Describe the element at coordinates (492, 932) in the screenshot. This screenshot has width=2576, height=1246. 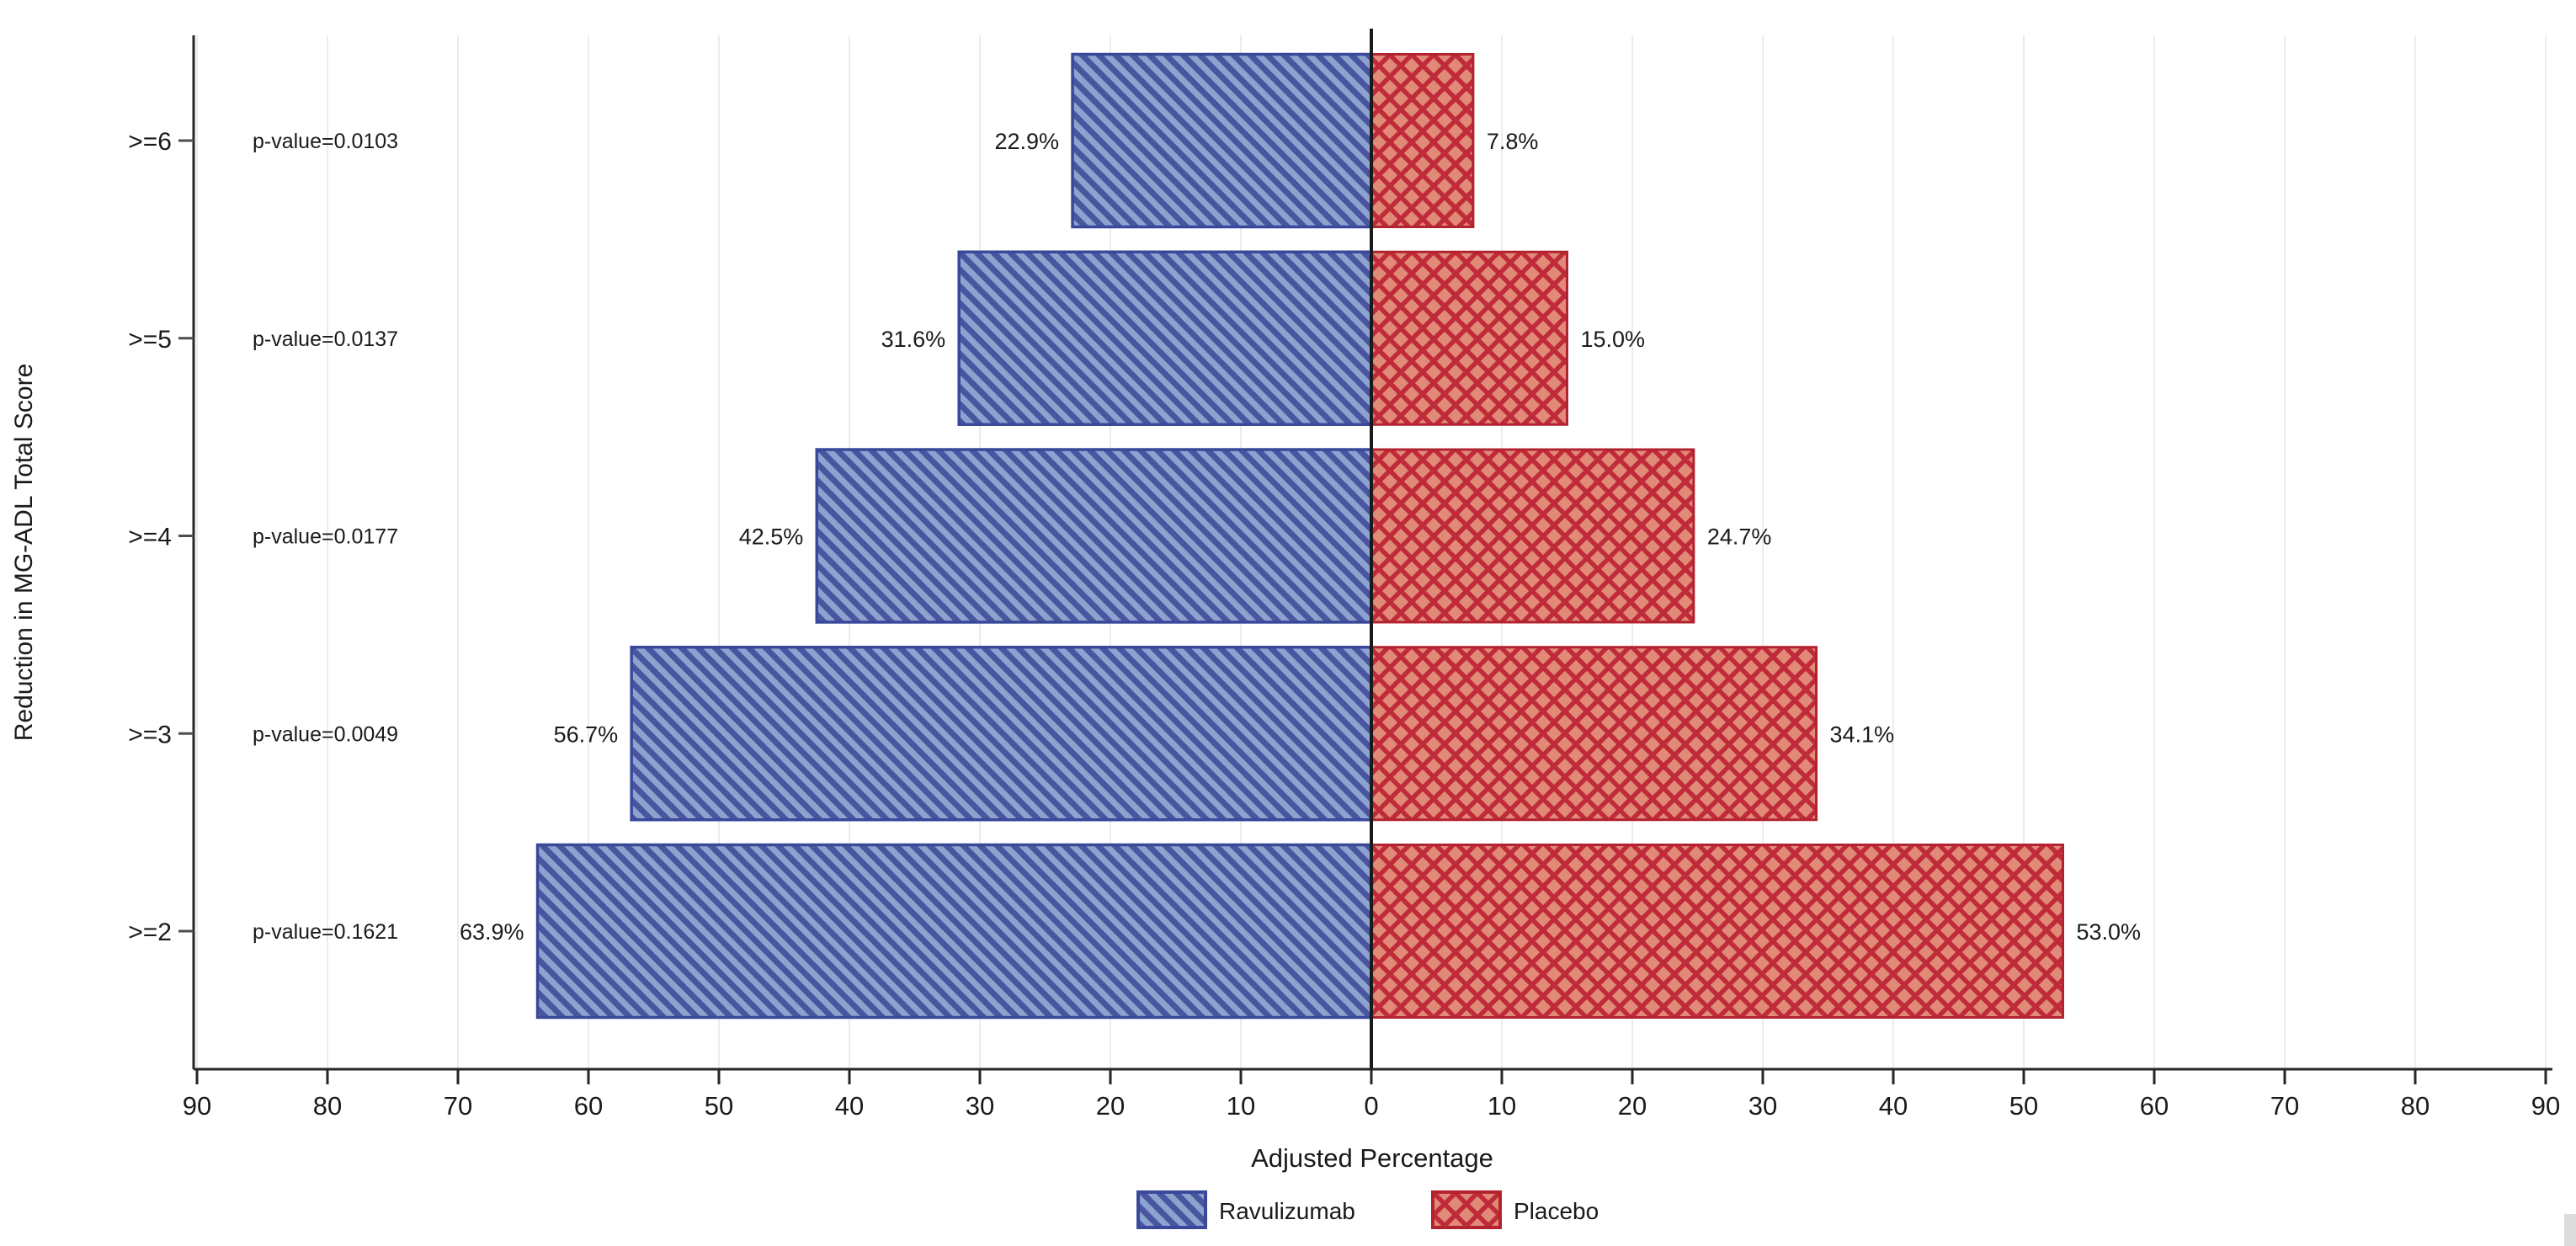
I see `value-label-ravulizumab: 63.9%` at that location.